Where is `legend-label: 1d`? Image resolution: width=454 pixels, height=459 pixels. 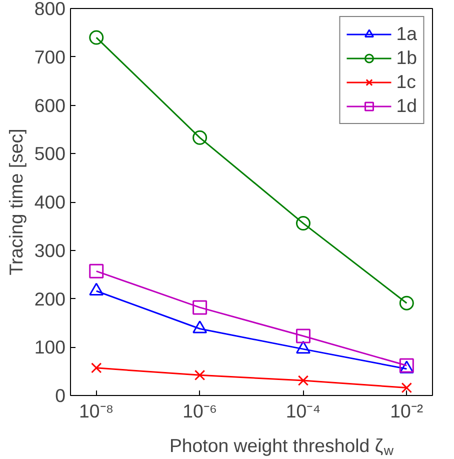
legend-label: 1d is located at coordinates (406, 106).